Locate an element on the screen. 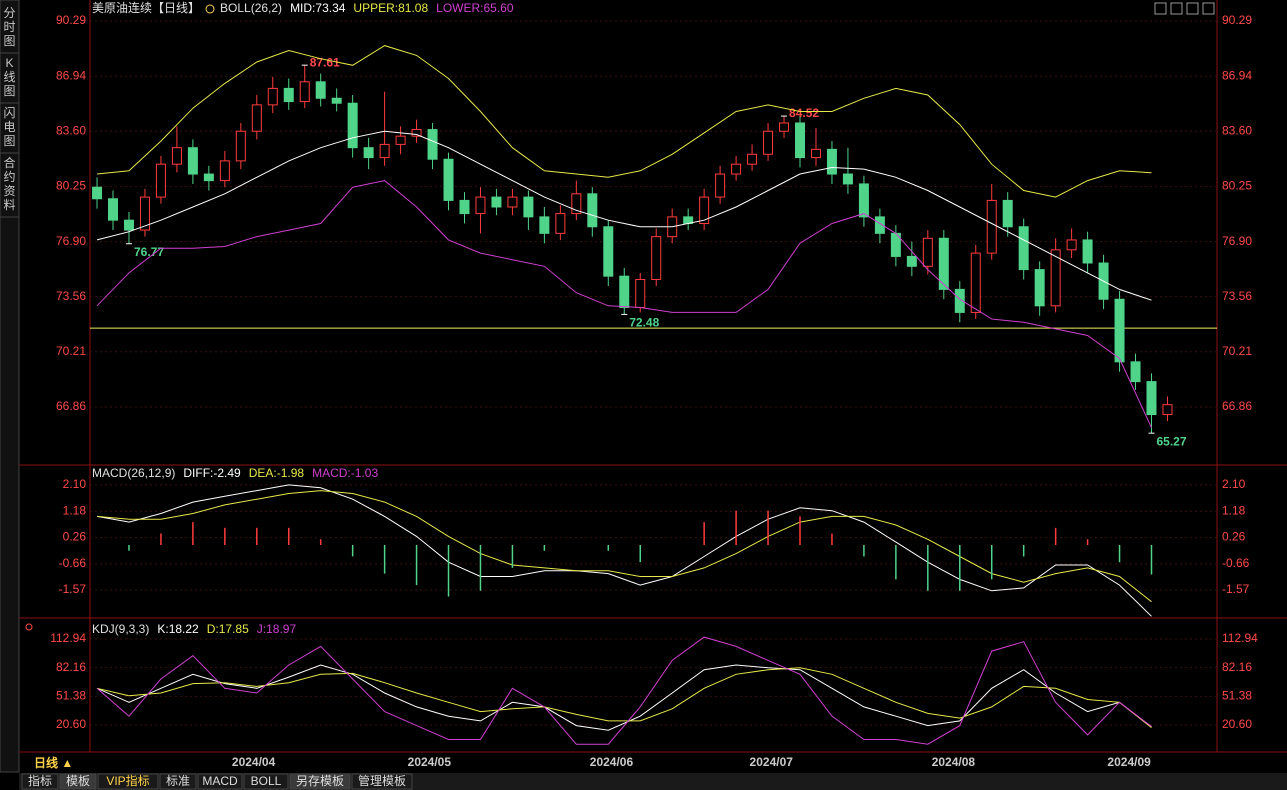  y-tick-label: 1.18 is located at coordinates (75, 510).